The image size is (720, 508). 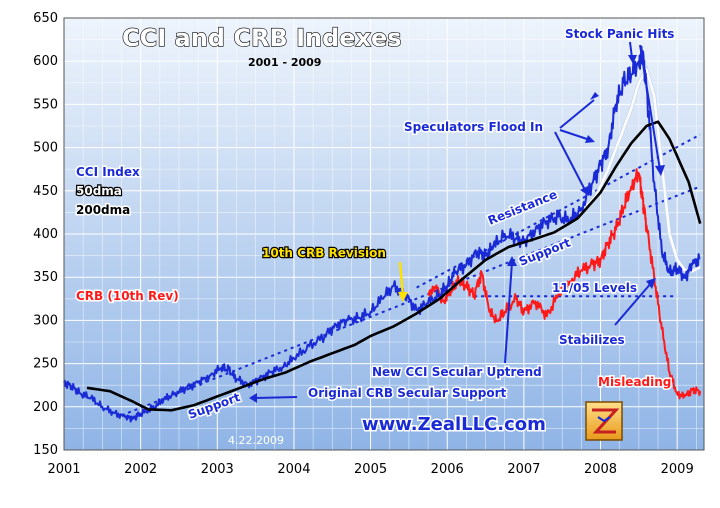 I want to click on annotation-new-uptrend: New CCI Secular Uptrend, so click(x=457, y=372).